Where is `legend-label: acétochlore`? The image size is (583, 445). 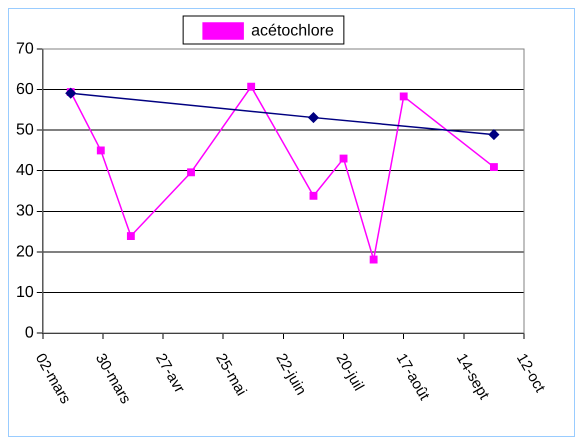 legend-label: acétochlore is located at coordinates (292, 31).